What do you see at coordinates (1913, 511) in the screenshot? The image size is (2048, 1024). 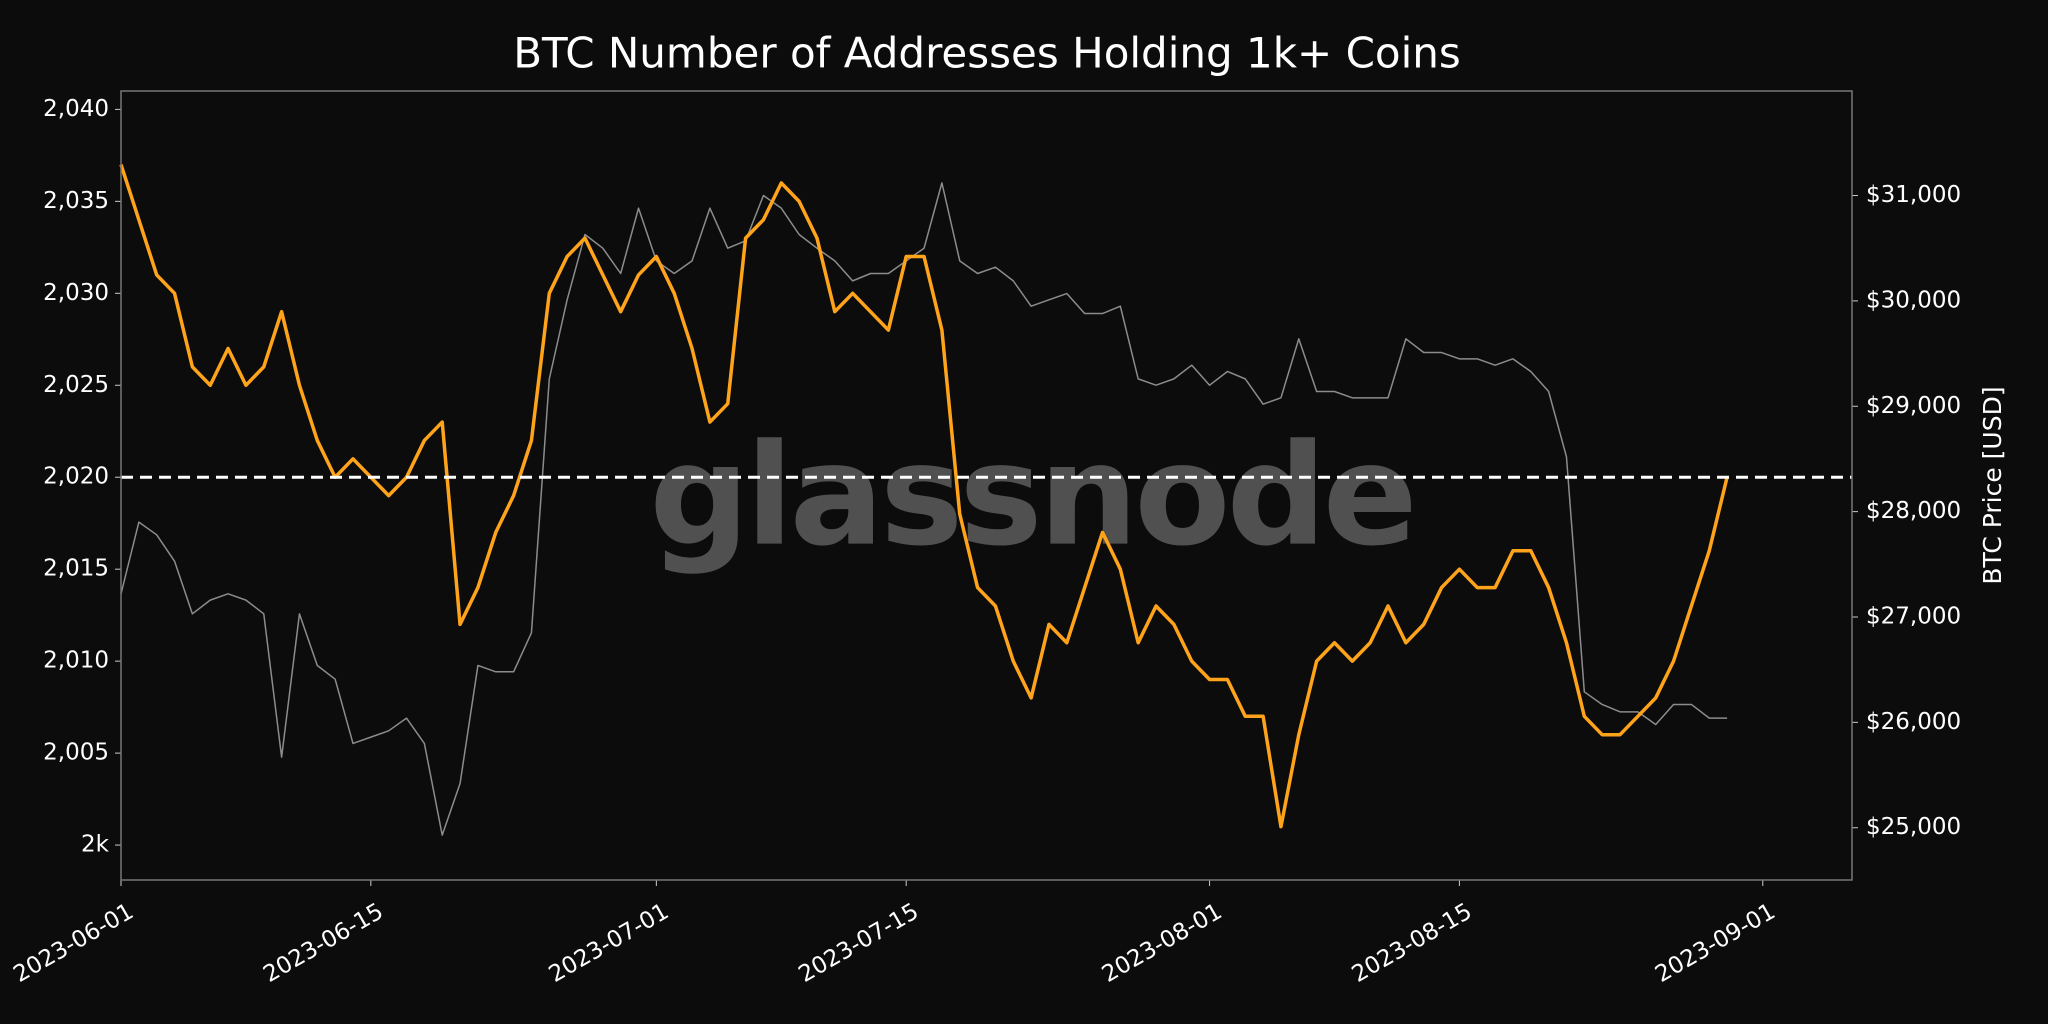 I see `y2-tick-label: $28,000` at bounding box center [1913, 511].